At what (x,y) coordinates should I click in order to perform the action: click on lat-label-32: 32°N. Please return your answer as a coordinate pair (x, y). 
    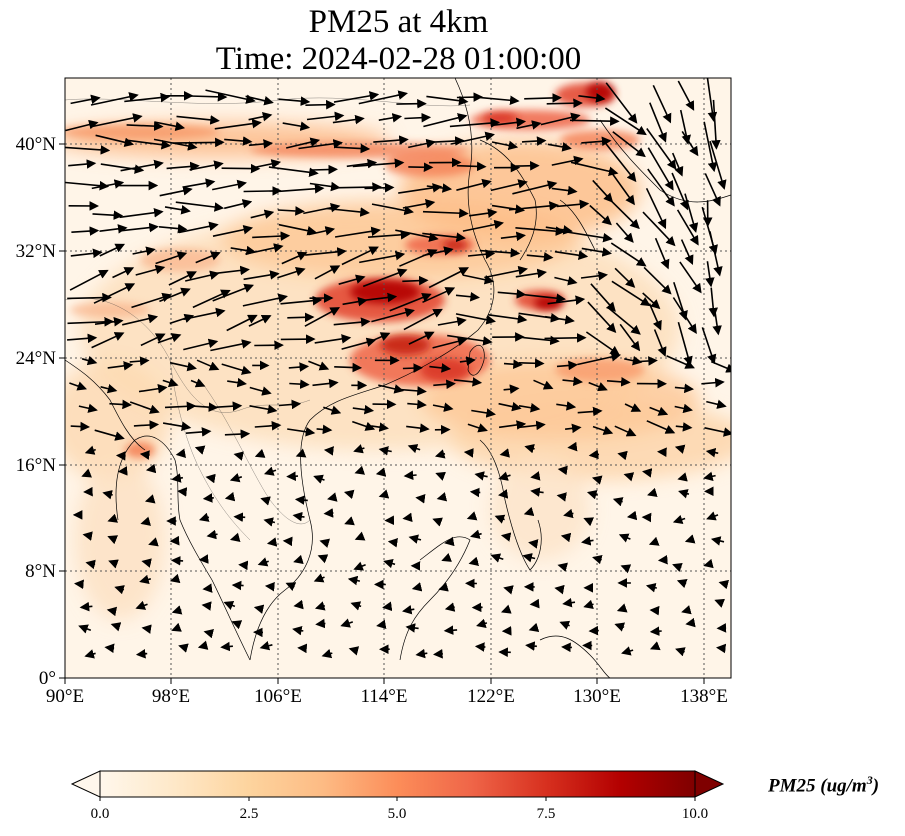
    Looking at the image, I should click on (36, 251).